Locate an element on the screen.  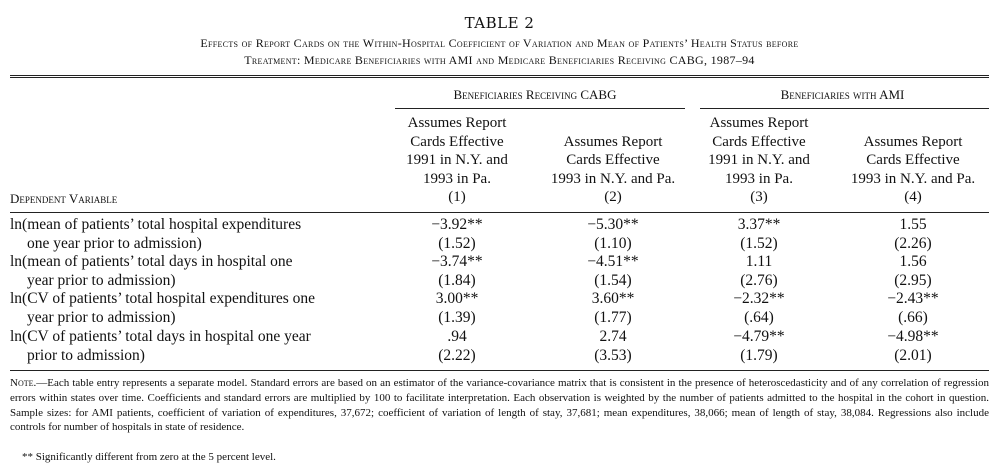
column-1-number: (1) is located at coordinates (457, 197).